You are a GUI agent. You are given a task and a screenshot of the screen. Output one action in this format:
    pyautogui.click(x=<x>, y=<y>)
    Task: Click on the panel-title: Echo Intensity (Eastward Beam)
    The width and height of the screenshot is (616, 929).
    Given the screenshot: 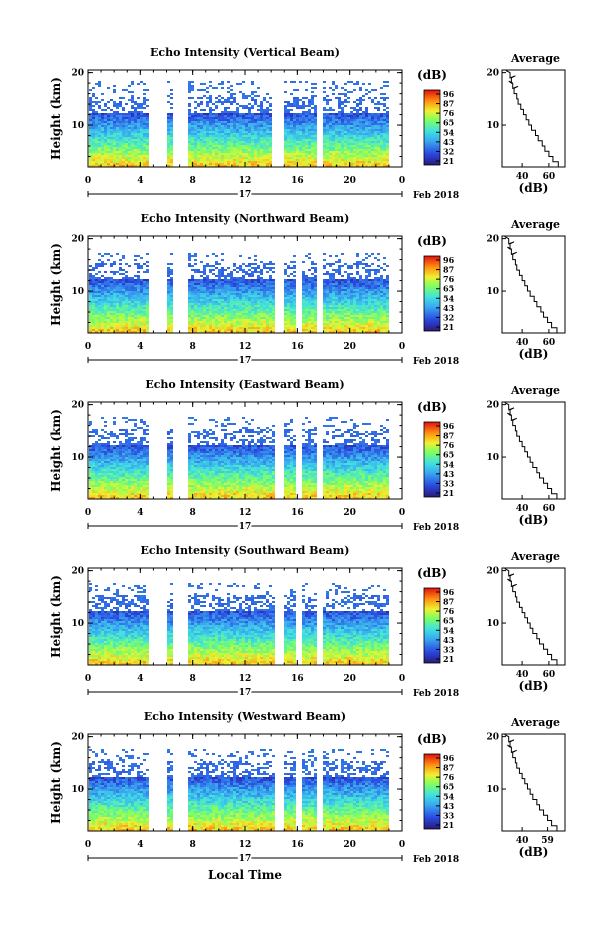 What is the action you would take?
    pyautogui.click(x=244, y=384)
    